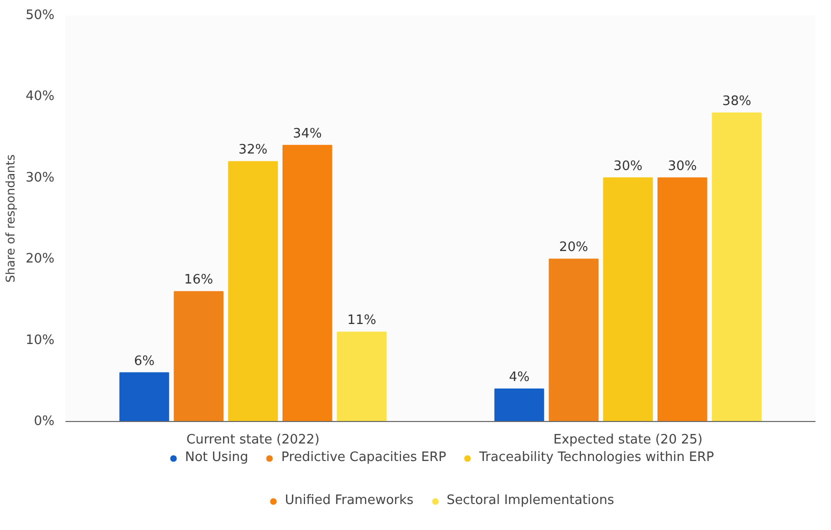  What do you see at coordinates (349, 500) in the screenshot?
I see `legend-label: Unified Frameworks` at bounding box center [349, 500].